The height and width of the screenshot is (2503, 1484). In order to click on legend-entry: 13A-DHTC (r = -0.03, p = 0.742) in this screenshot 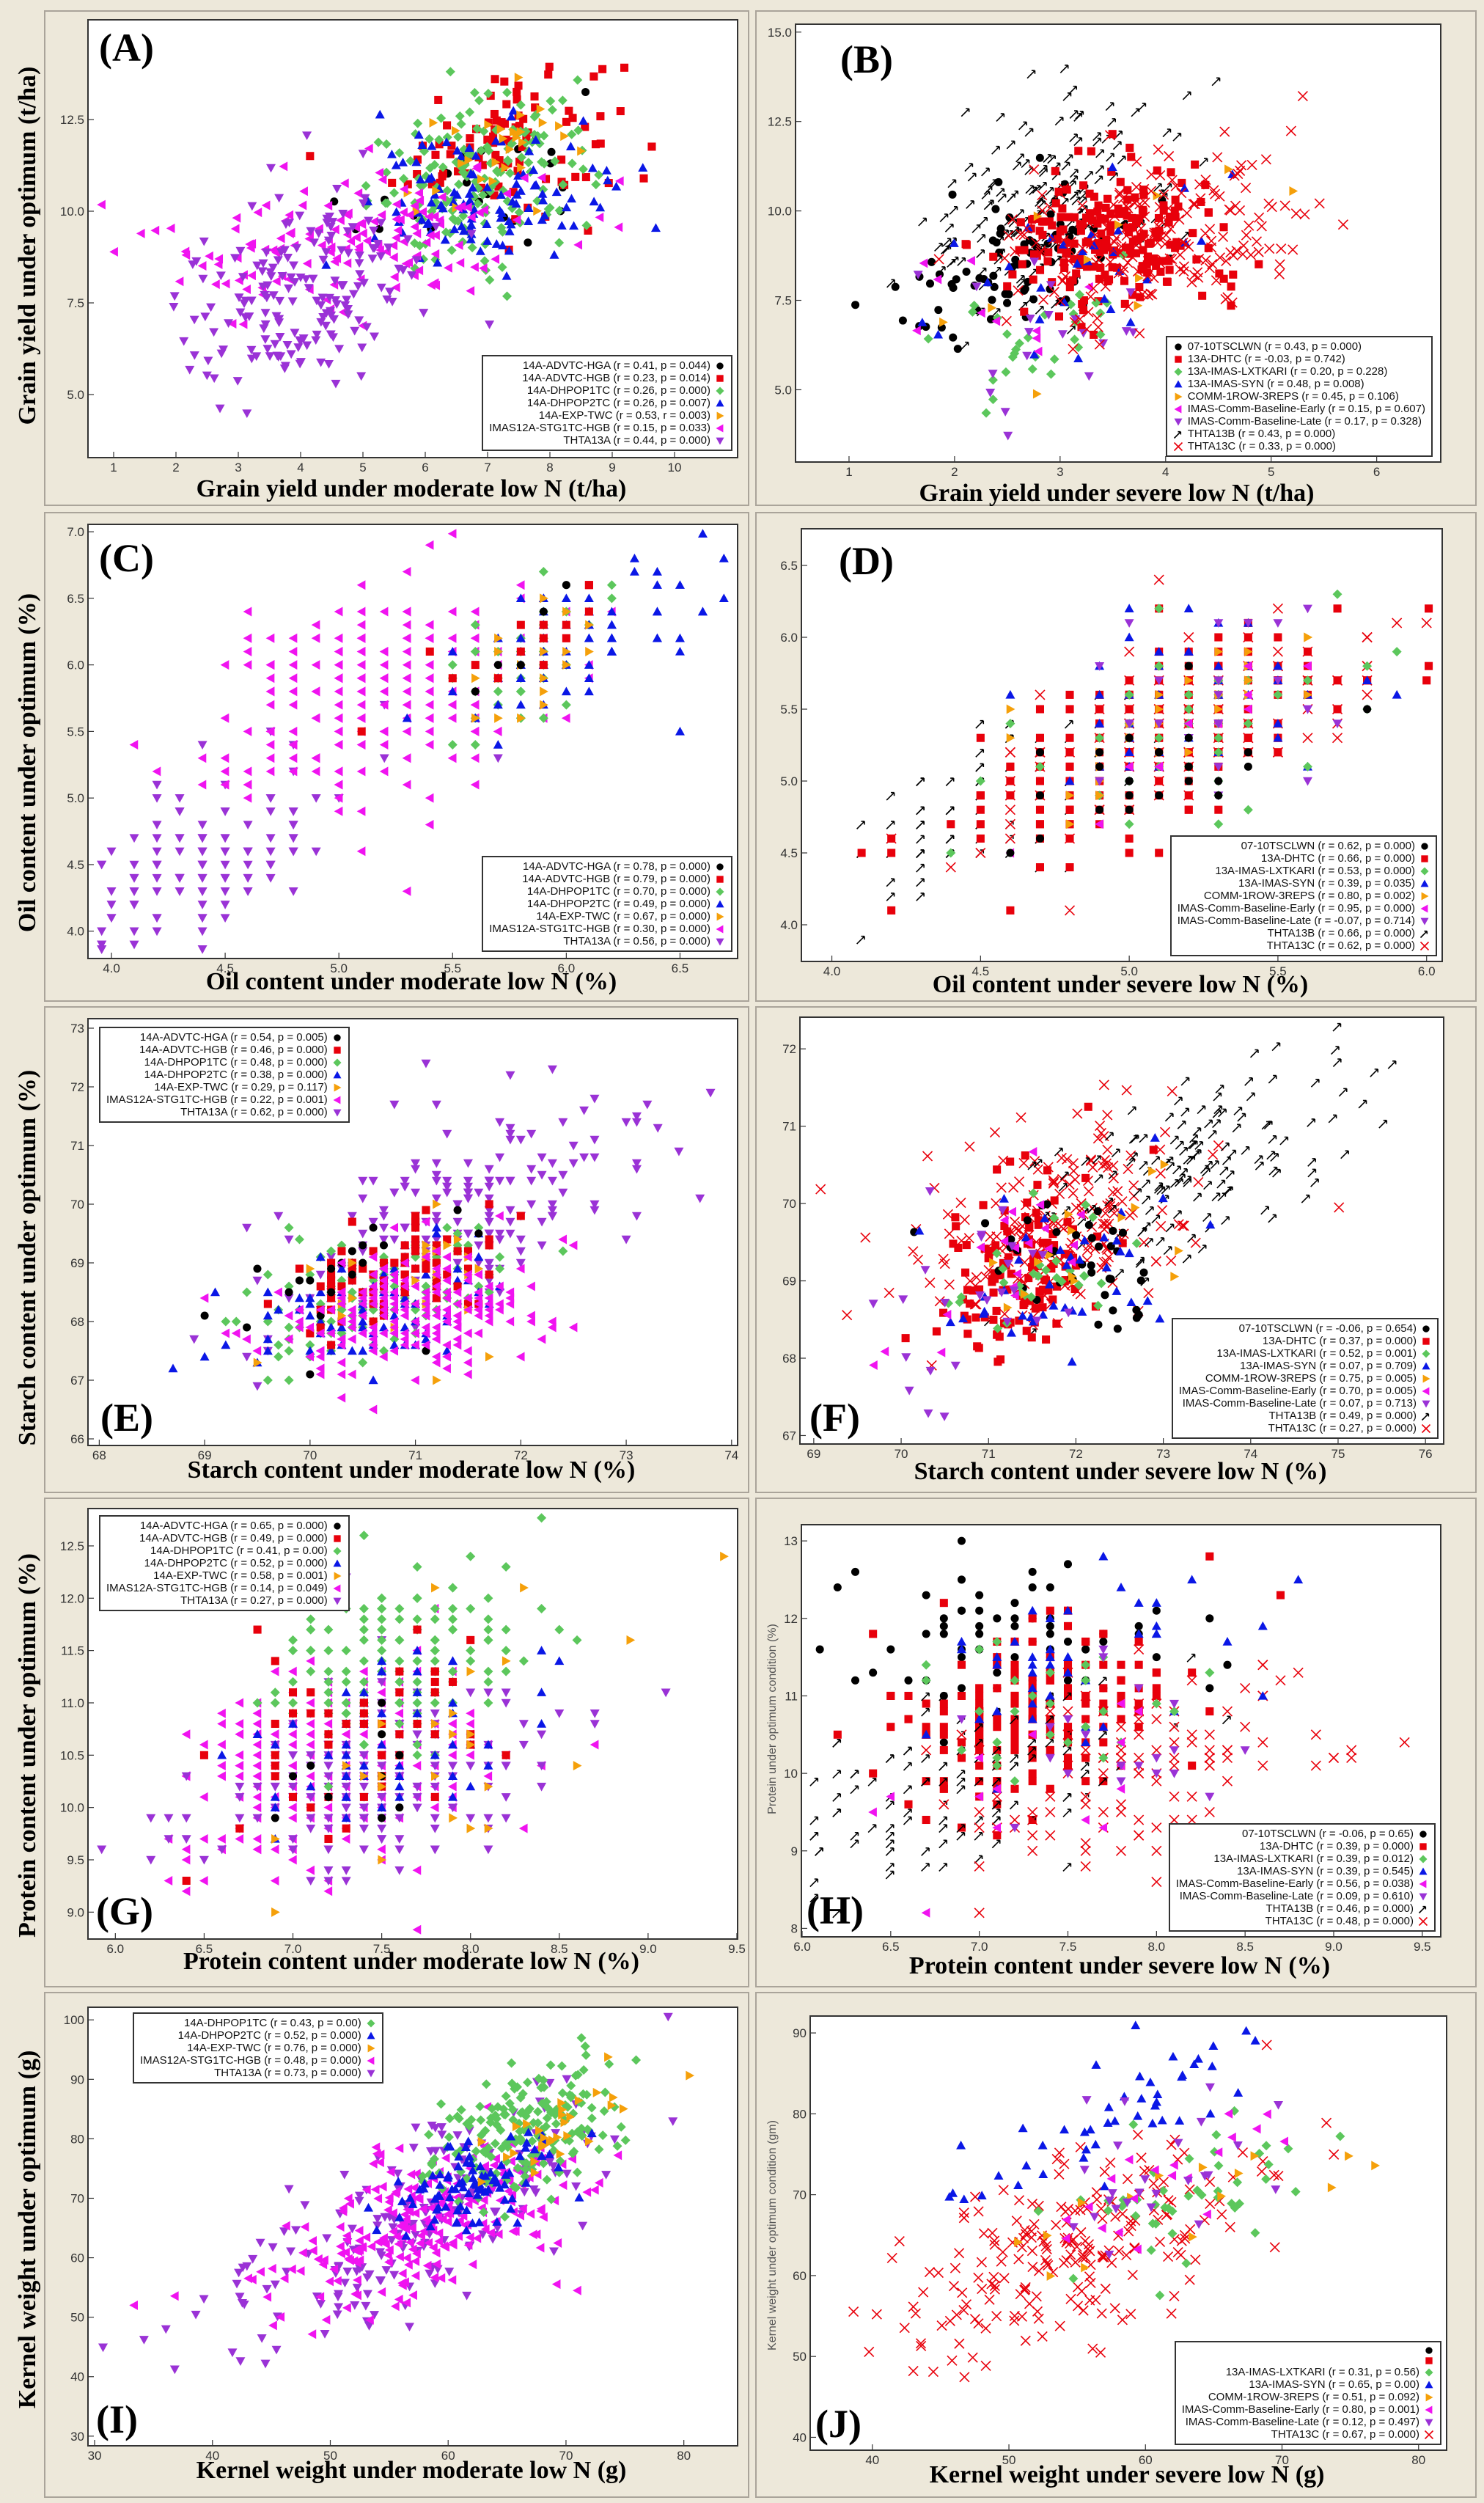, I will do `click(1299, 359)`.